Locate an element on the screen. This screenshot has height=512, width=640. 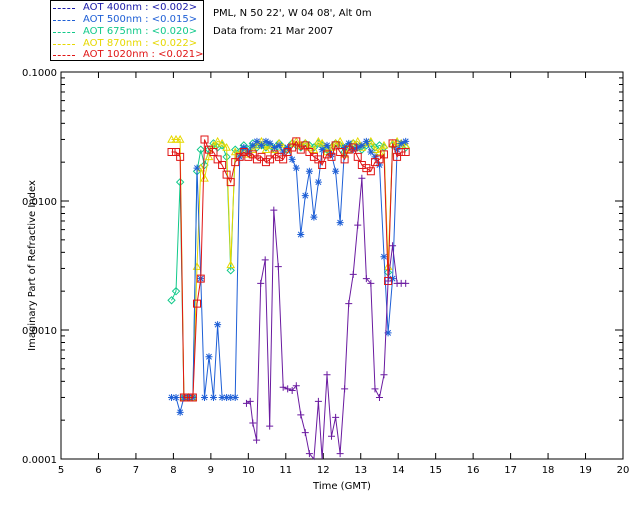
legend-swatch-870nm is located at coordinates (64, 44).